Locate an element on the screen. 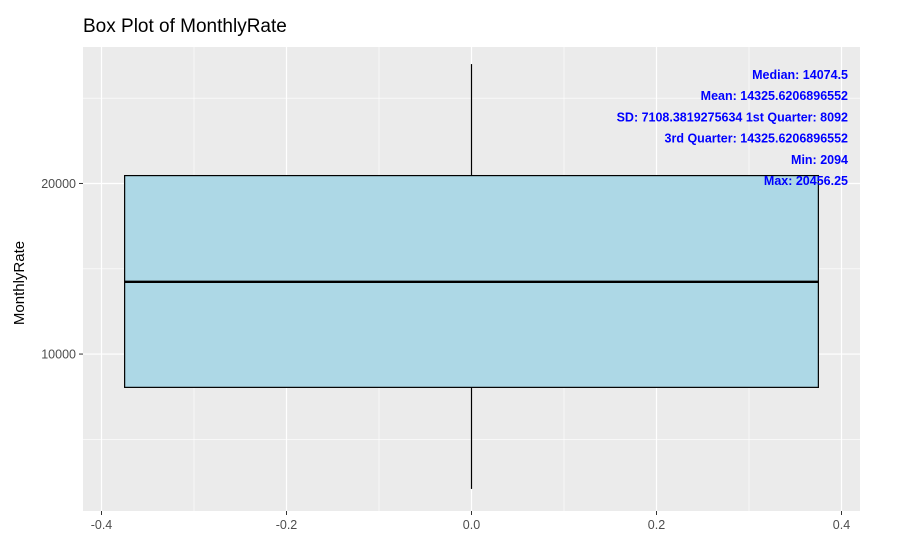 The width and height of the screenshot is (919, 556). y-tick-label: 10000 is located at coordinates (58, 355).